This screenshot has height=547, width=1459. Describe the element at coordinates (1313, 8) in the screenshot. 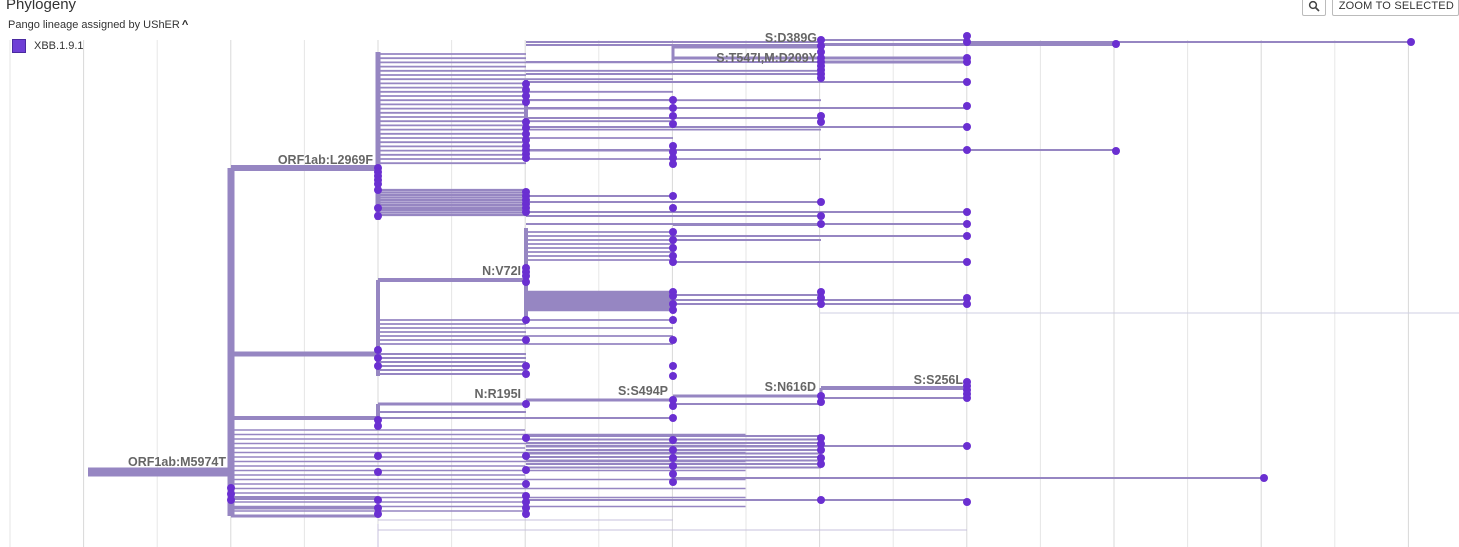

I see `zoom-button` at that location.